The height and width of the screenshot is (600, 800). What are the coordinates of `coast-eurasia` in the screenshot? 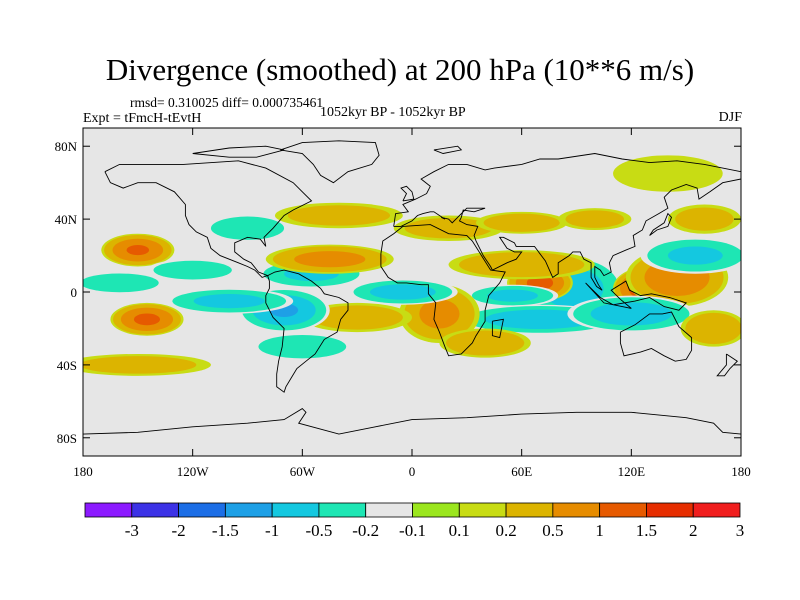 It's located at (567, 222).